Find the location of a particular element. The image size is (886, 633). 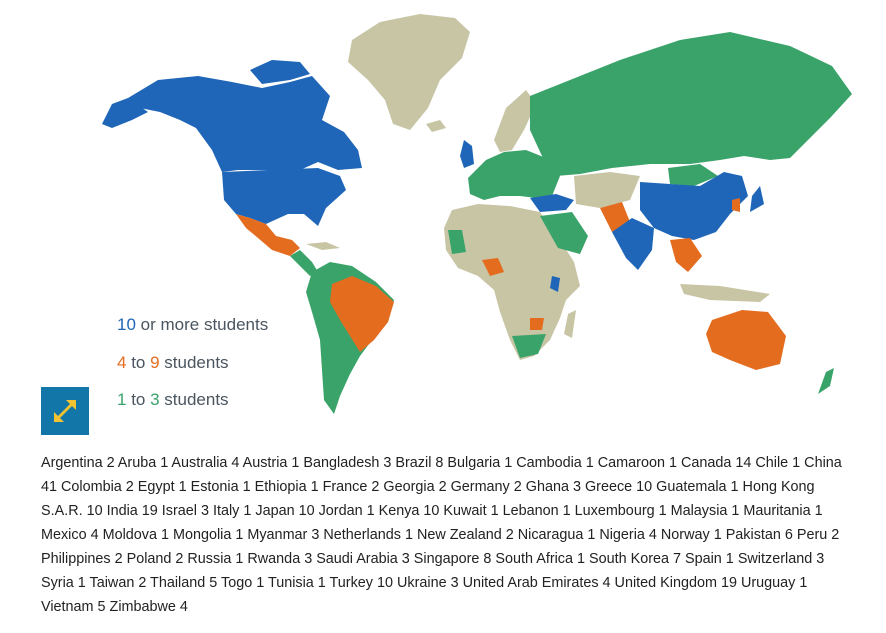

region-zimbabwe is located at coordinates (537, 324).